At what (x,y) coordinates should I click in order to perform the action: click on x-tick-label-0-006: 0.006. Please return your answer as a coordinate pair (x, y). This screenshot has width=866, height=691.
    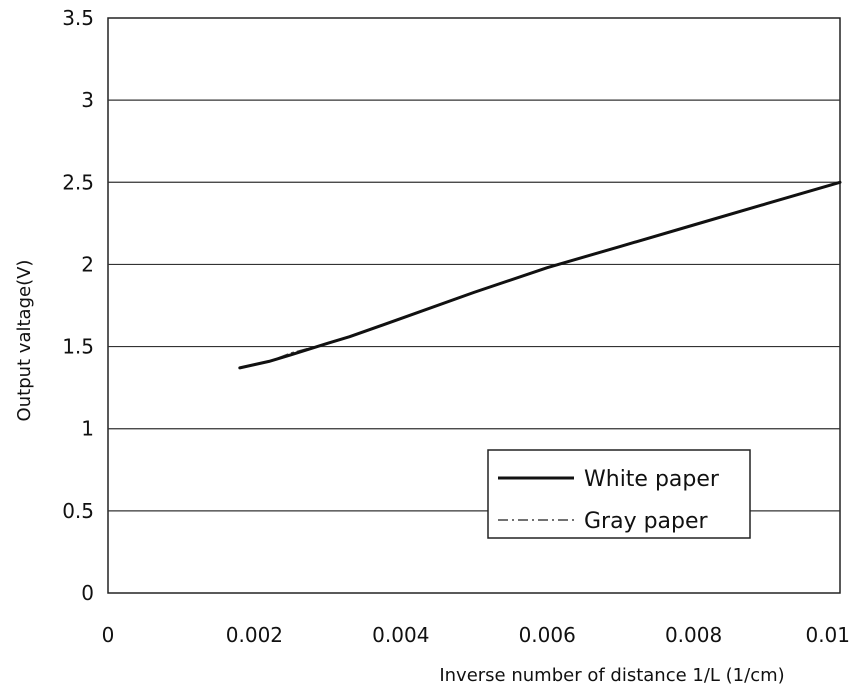
    Looking at the image, I should click on (547, 635).